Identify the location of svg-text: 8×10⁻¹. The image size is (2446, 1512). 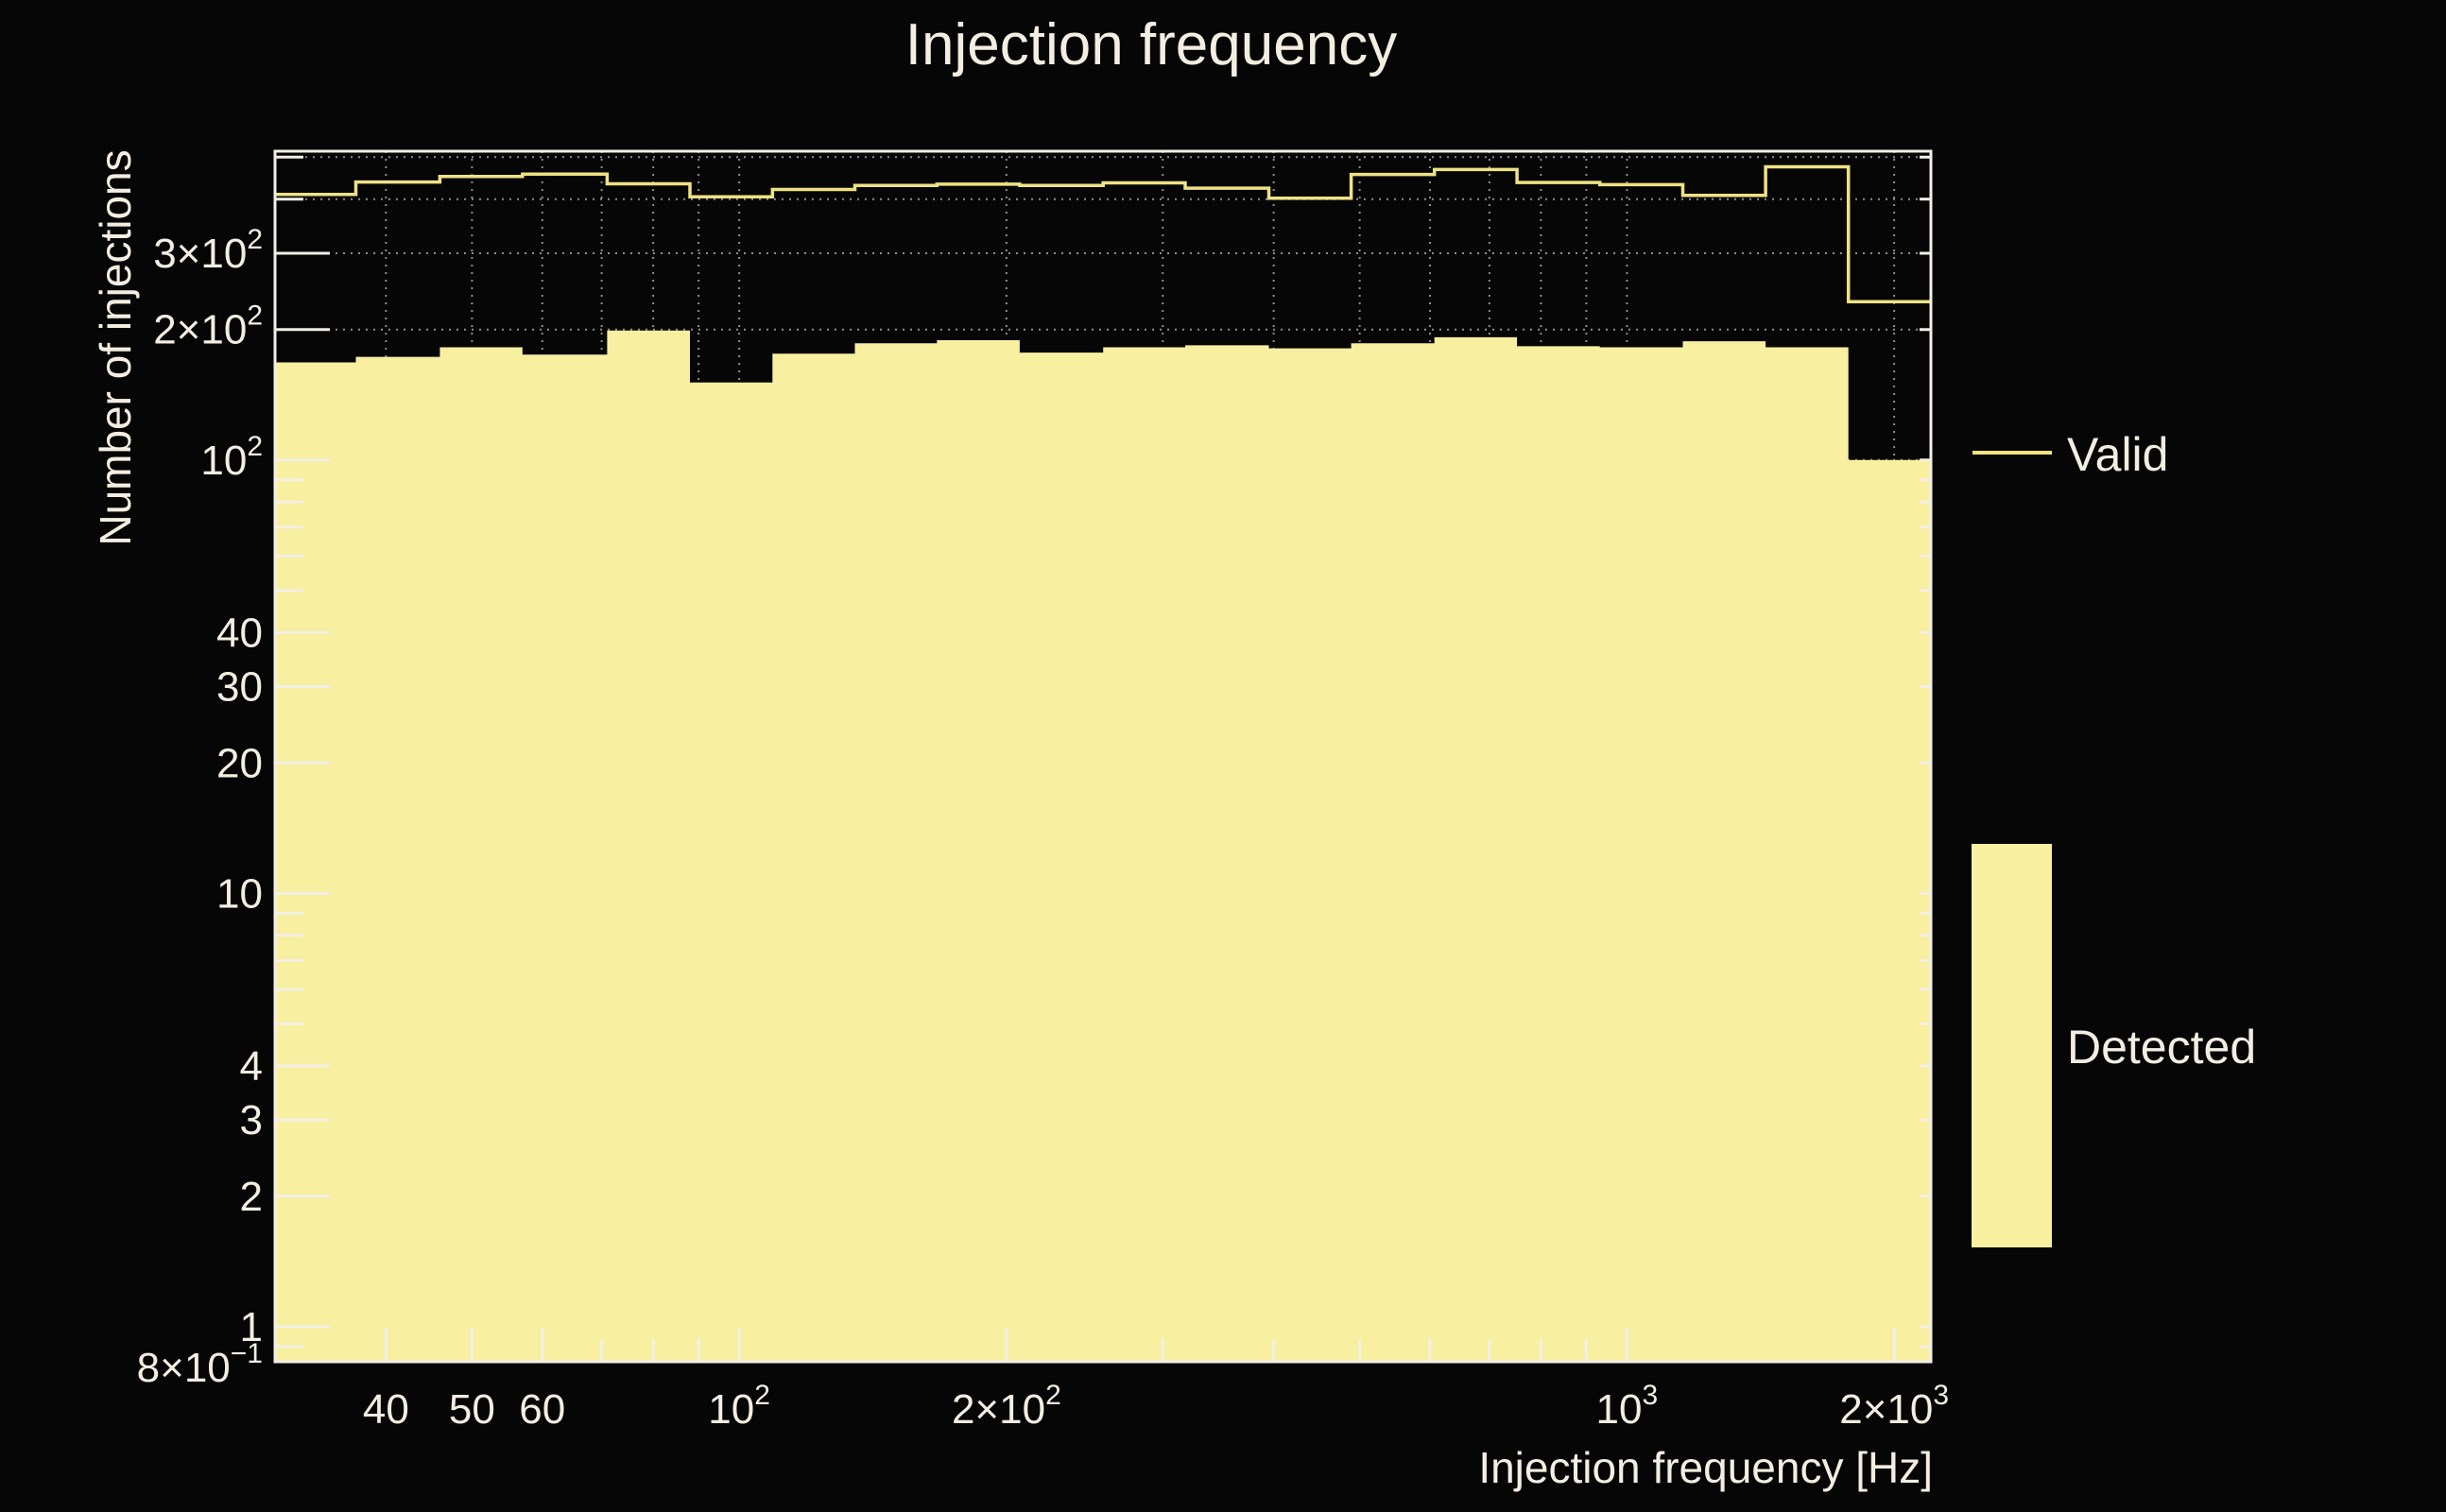
(200, 1364).